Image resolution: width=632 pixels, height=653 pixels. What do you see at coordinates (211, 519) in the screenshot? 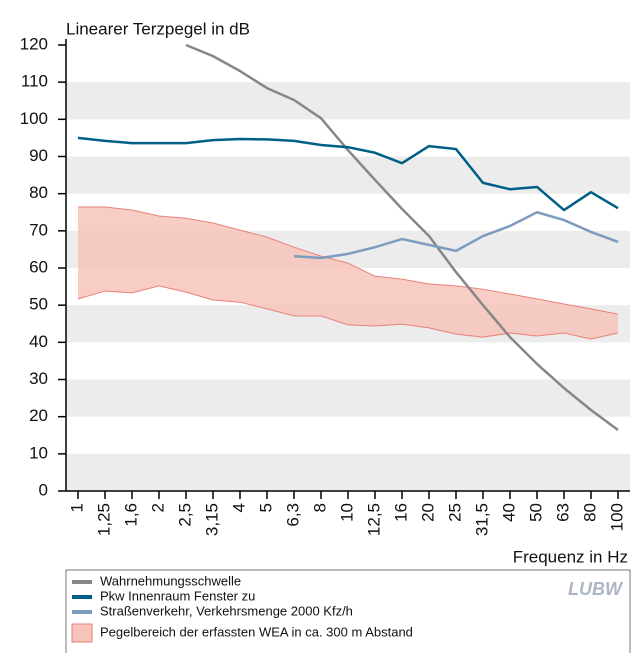
I see `x-tick-label: 3,15` at bounding box center [211, 519].